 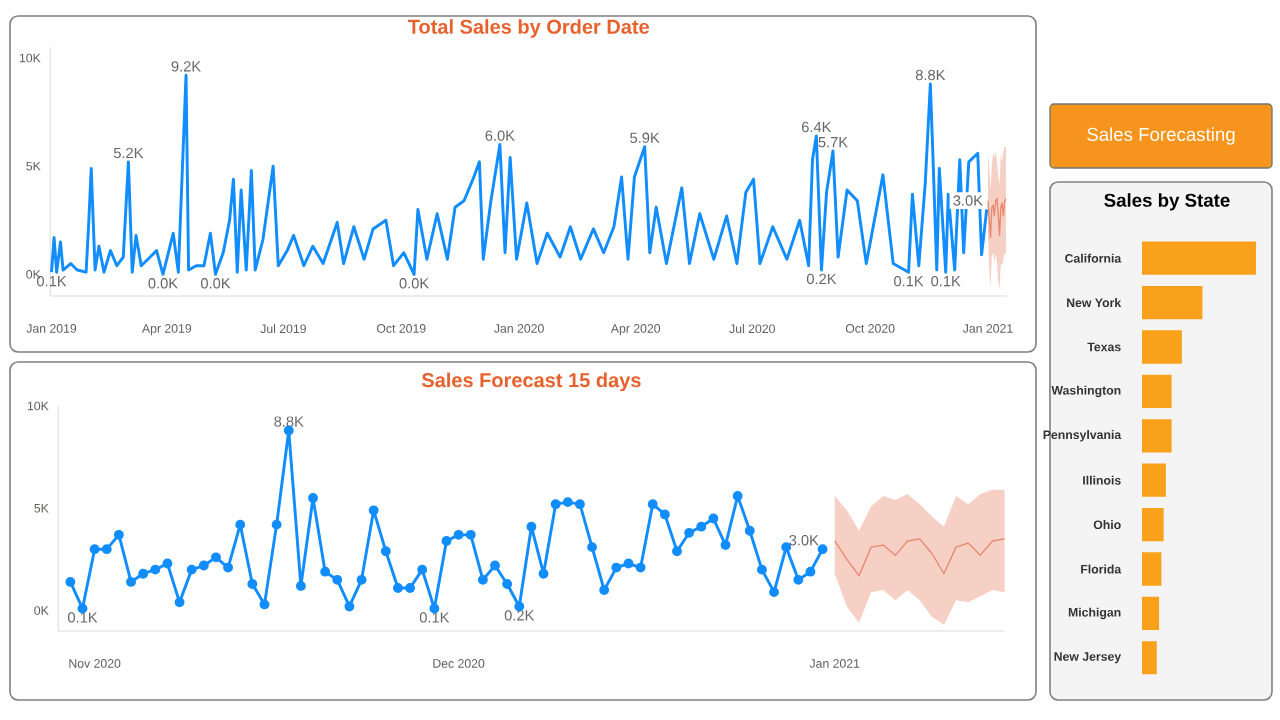 I want to click on chart-title: Total Sales by Order Date, so click(x=528, y=28).